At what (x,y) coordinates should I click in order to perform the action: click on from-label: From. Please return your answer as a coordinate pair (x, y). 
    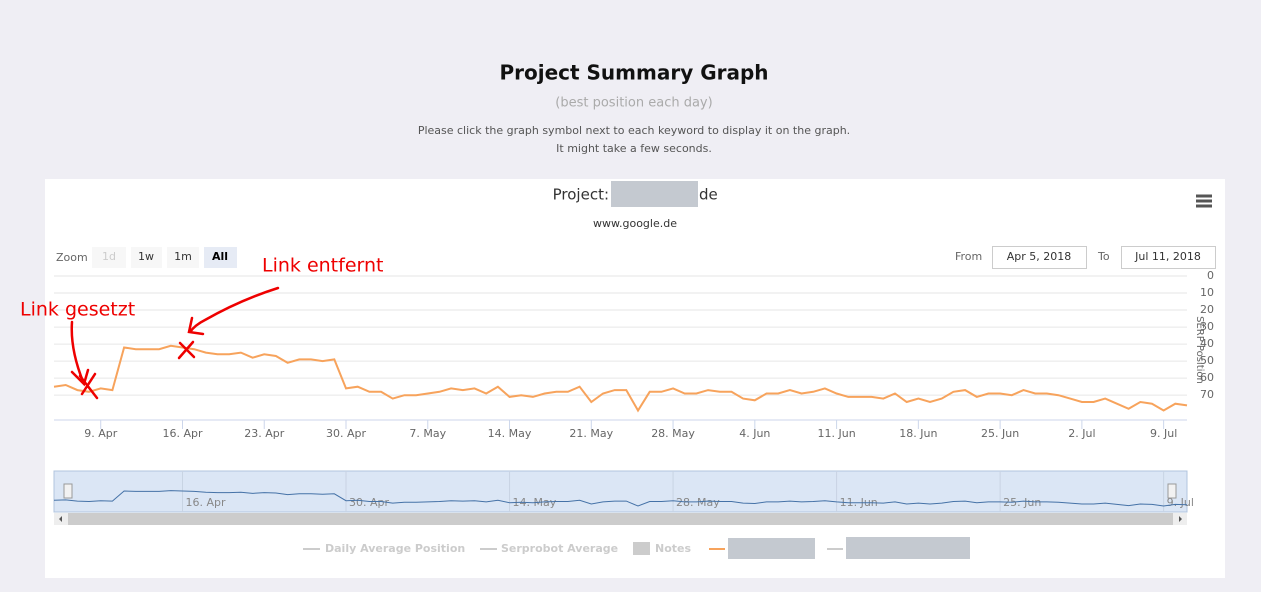
    Looking at the image, I should click on (968, 256).